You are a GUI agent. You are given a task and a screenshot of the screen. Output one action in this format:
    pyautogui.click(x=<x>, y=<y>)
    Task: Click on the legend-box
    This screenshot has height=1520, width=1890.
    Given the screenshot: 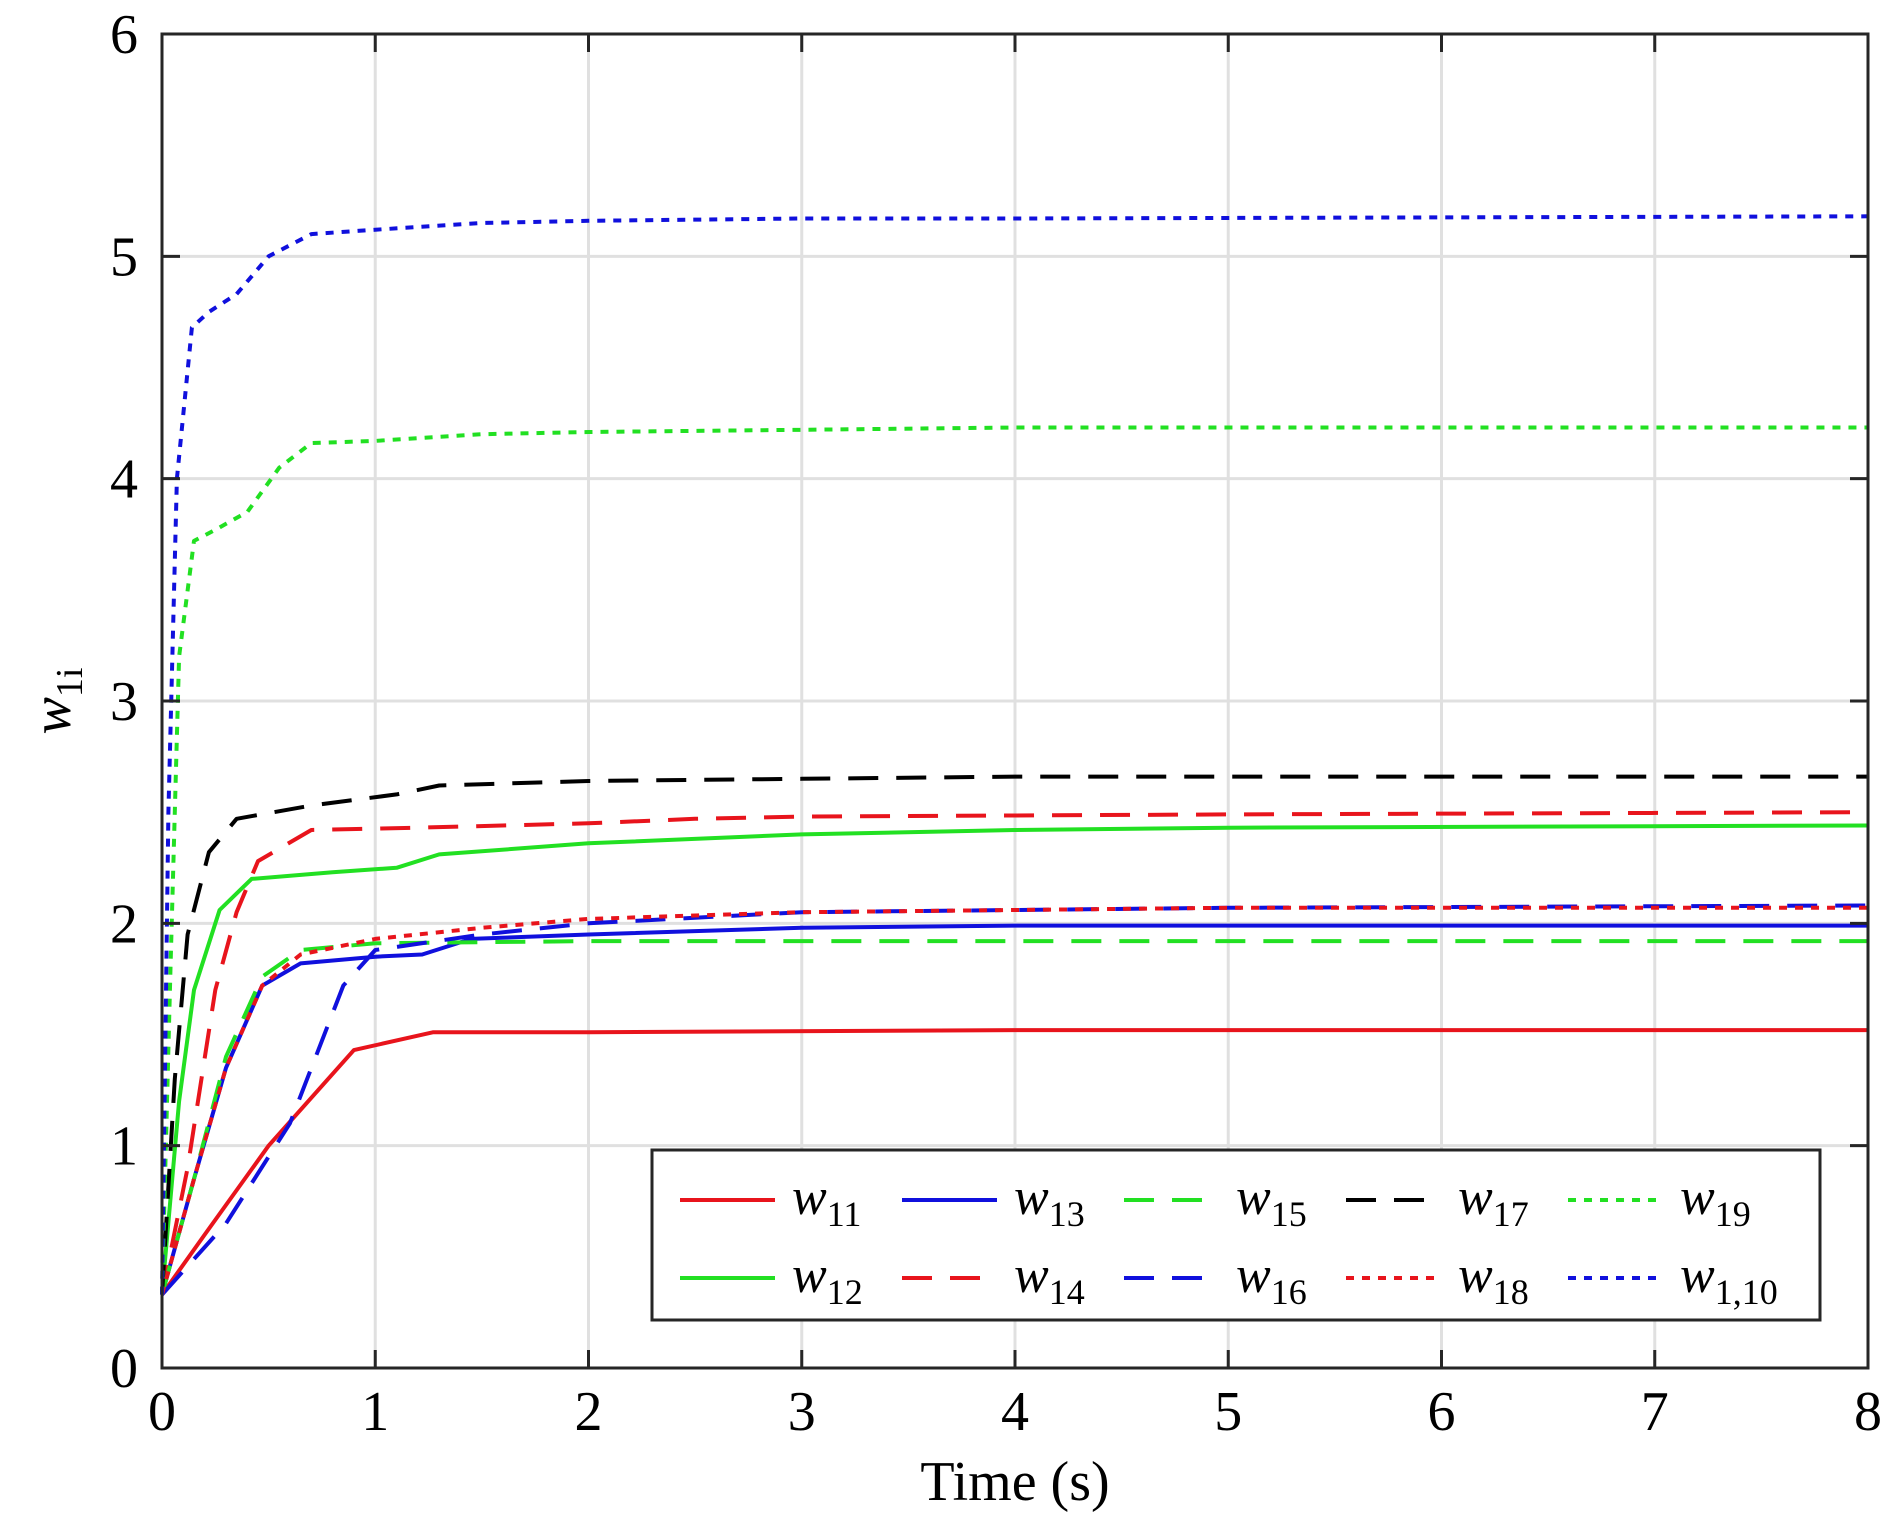 What is the action you would take?
    pyautogui.click(x=1236, y=1235)
    